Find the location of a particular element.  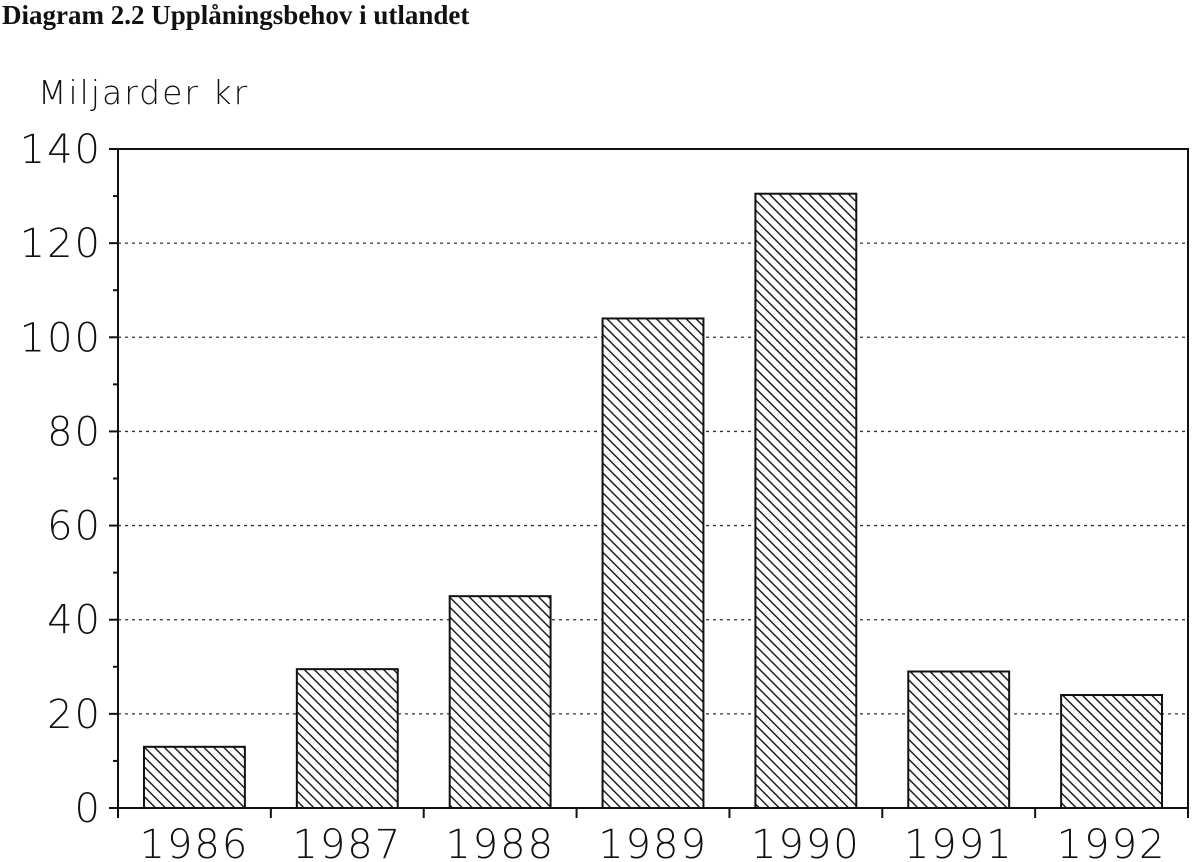

y-tick-label: 80 is located at coordinates (74, 432).